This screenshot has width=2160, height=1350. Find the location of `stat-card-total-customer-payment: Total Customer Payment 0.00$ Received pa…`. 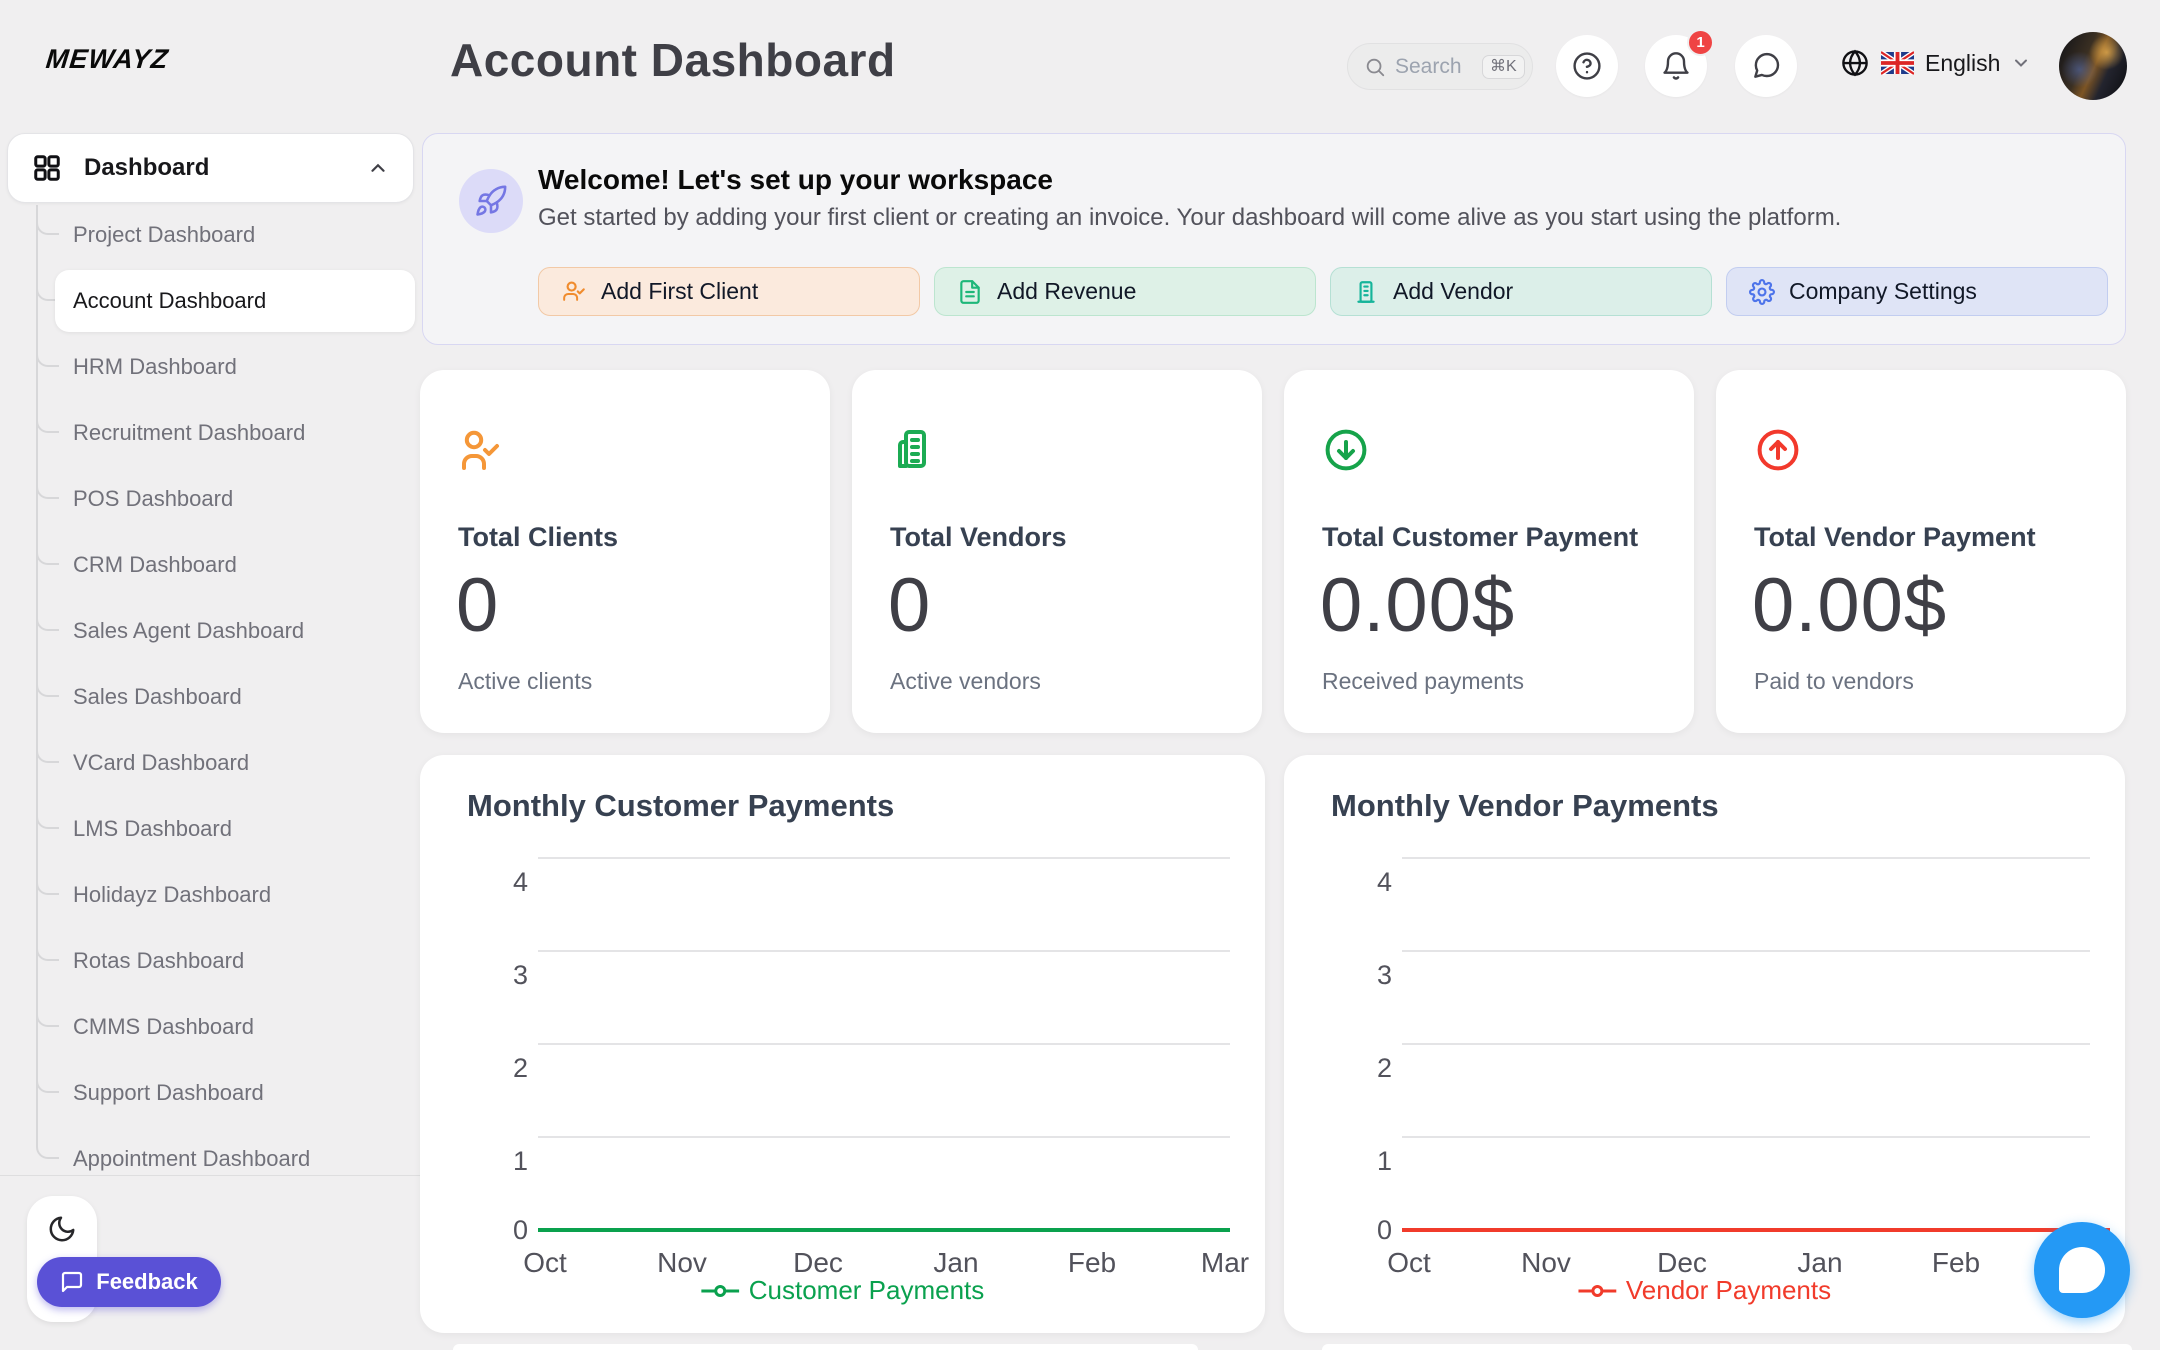

stat-card-total-customer-payment: Total Customer Payment 0.00$ Received pa… is located at coordinates (1489, 551).